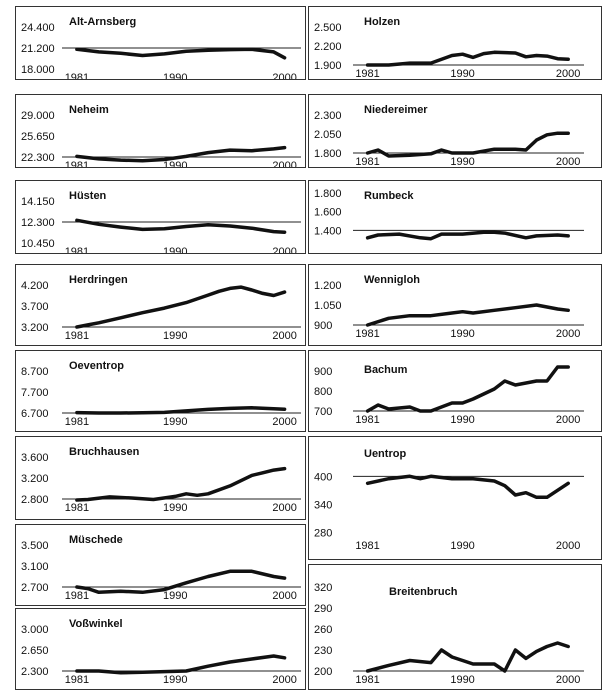  I want to click on y-tick-label: 900, so click(323, 372).